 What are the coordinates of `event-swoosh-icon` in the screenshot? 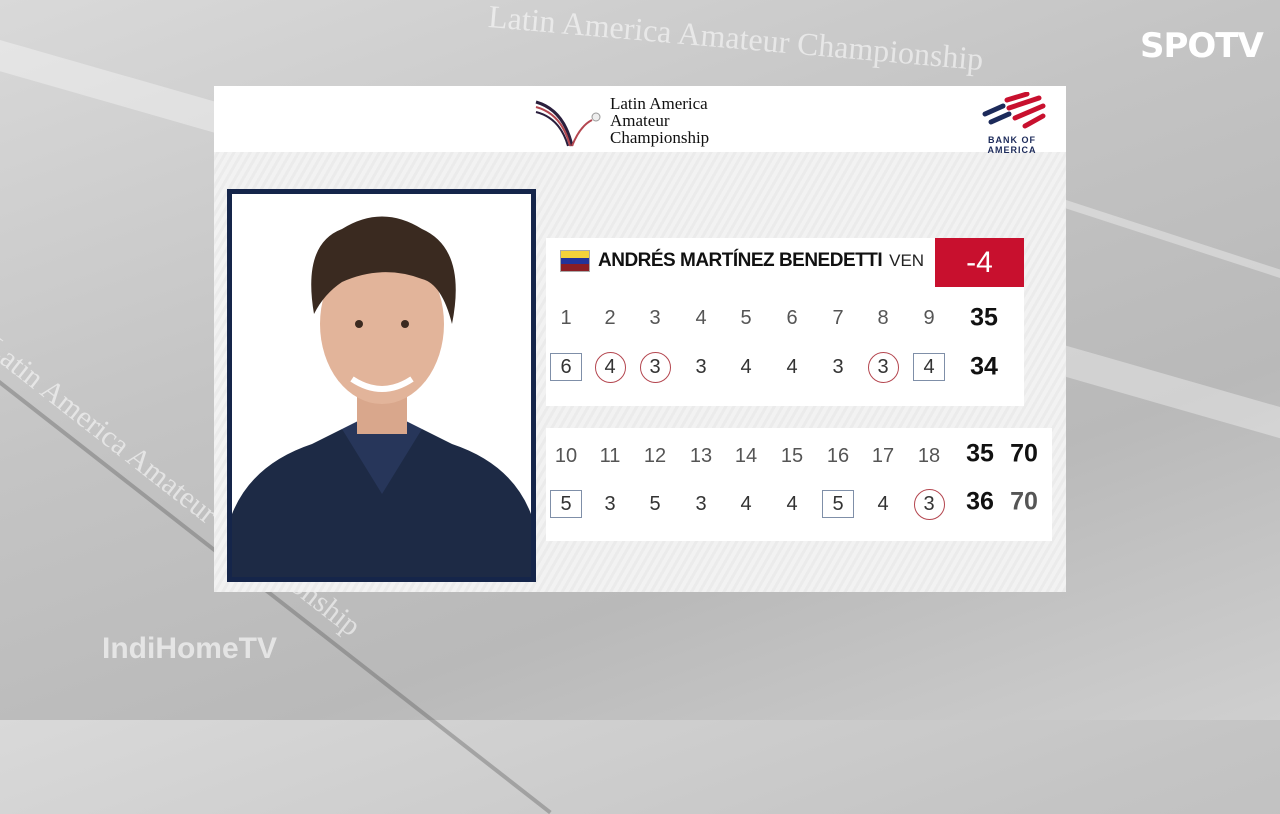 It's located at (568, 123).